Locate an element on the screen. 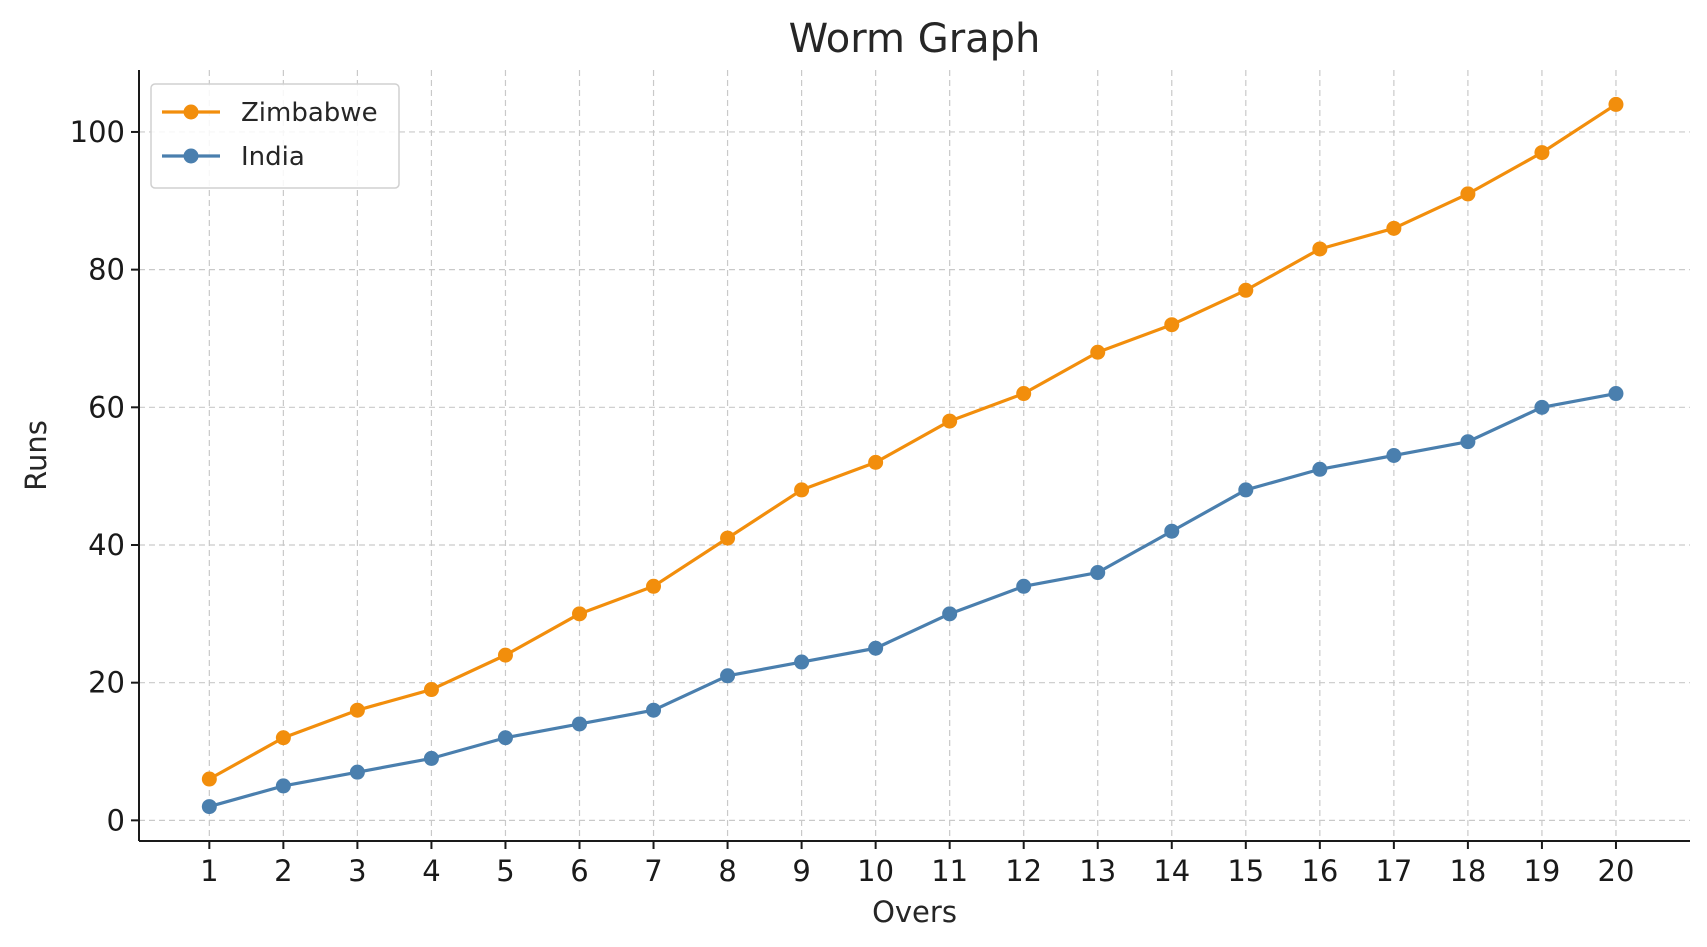 This screenshot has height=947, width=1707. legend-label: Zimbabwe is located at coordinates (309, 113).